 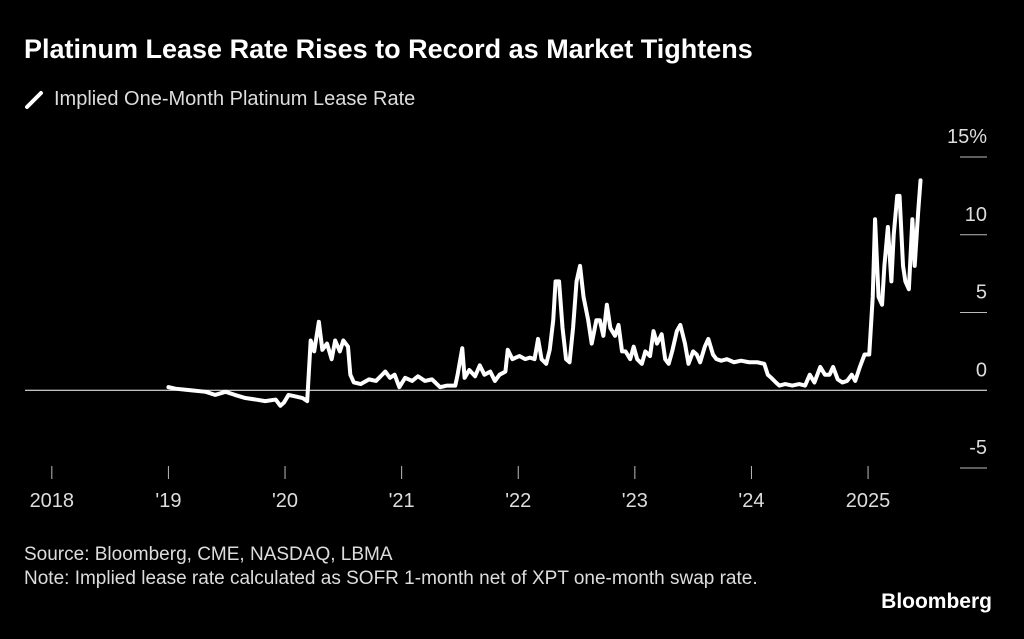 I want to click on x-tick-label: 2018, so click(x=52, y=501).